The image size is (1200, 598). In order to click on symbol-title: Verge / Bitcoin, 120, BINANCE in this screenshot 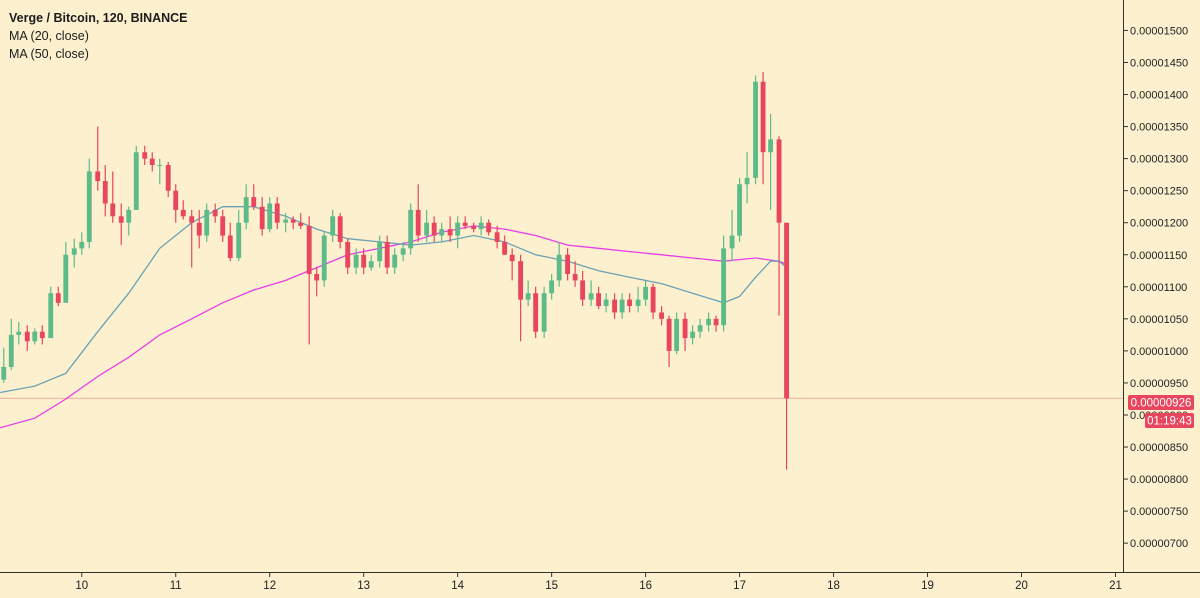, I will do `click(98, 18)`.